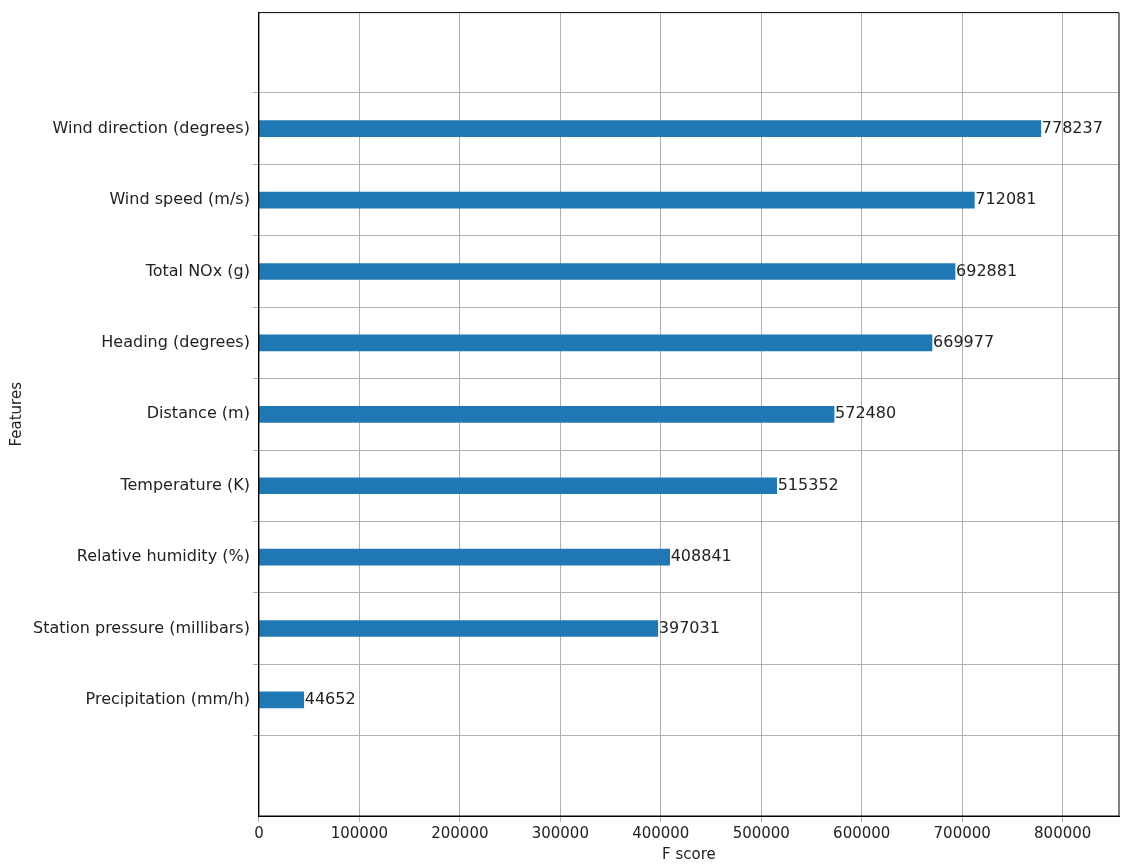  What do you see at coordinates (761, 832) in the screenshot?
I see `x-tick-label: 500000` at bounding box center [761, 832].